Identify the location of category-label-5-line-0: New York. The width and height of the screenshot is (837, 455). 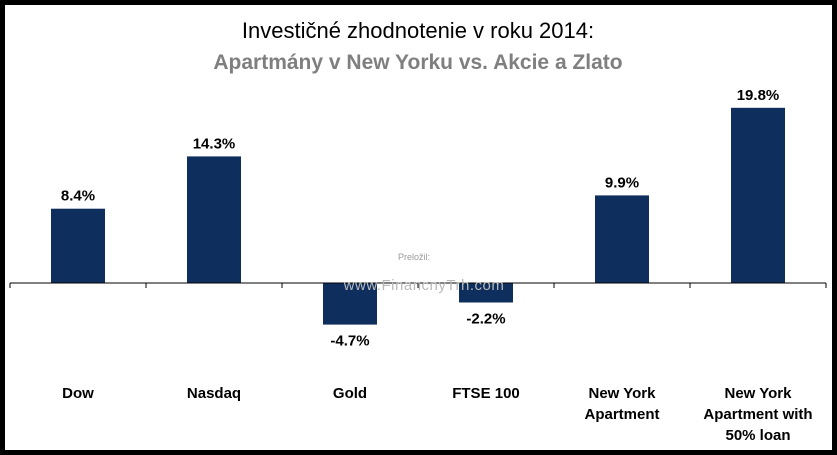
(759, 393).